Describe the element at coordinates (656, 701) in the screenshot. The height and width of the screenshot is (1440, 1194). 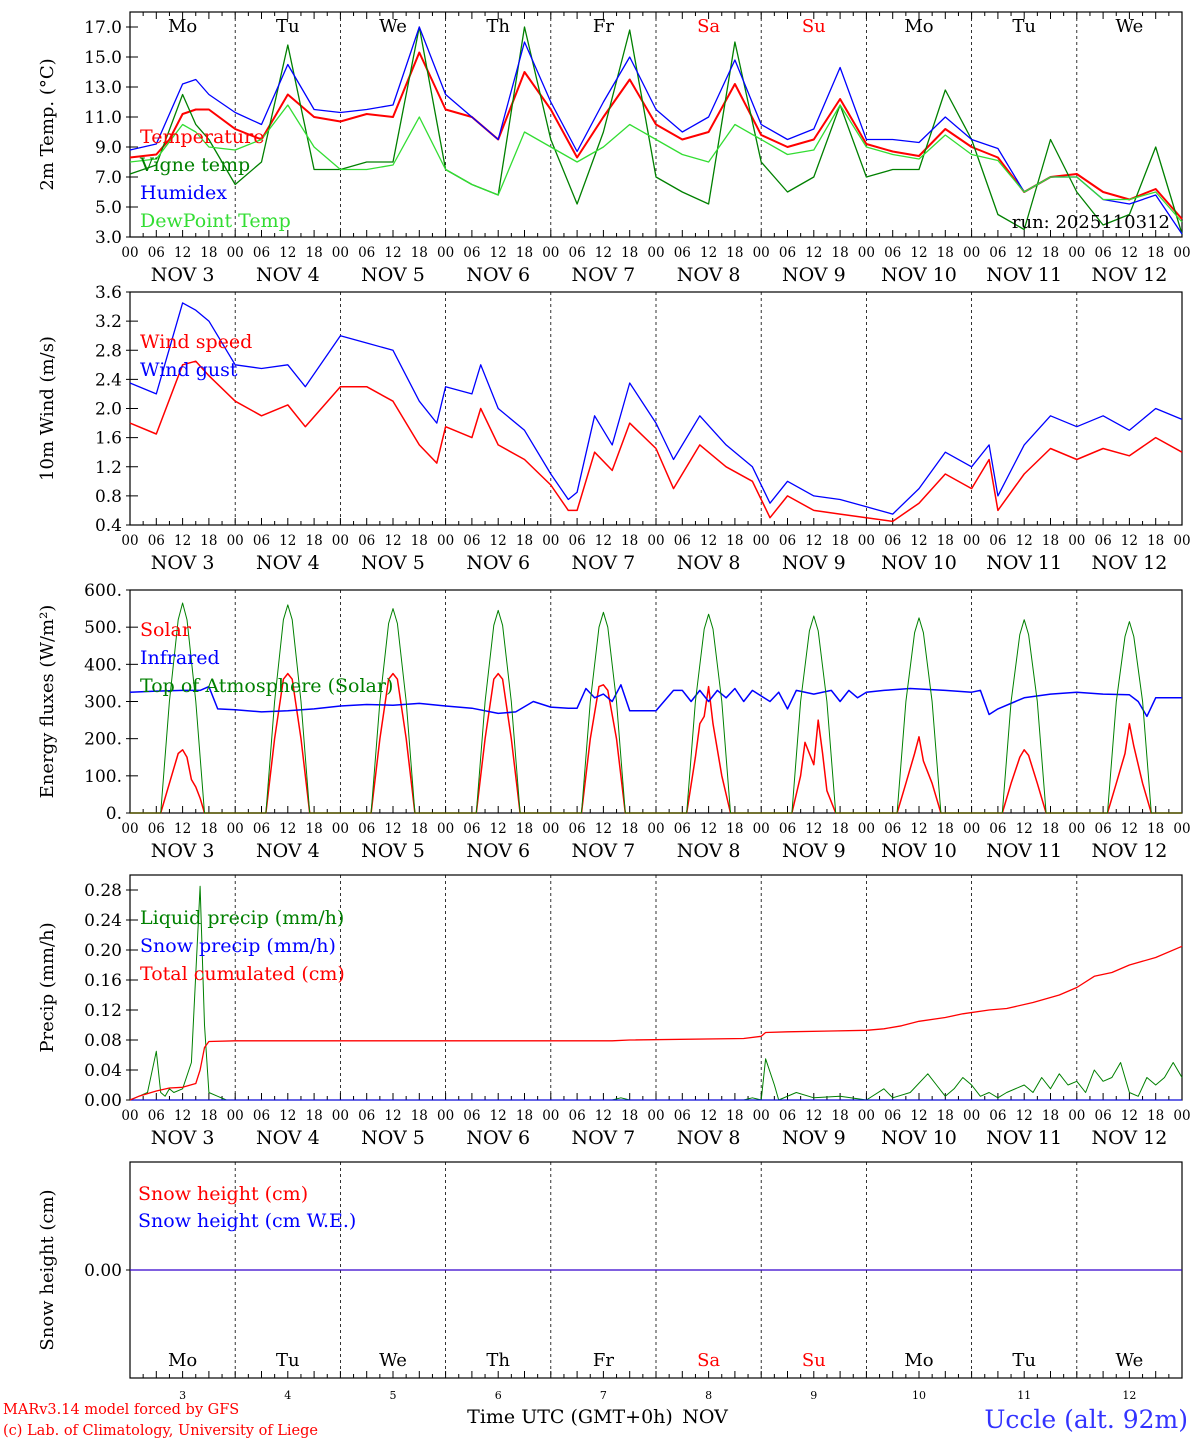
I see `plot-frame` at that location.